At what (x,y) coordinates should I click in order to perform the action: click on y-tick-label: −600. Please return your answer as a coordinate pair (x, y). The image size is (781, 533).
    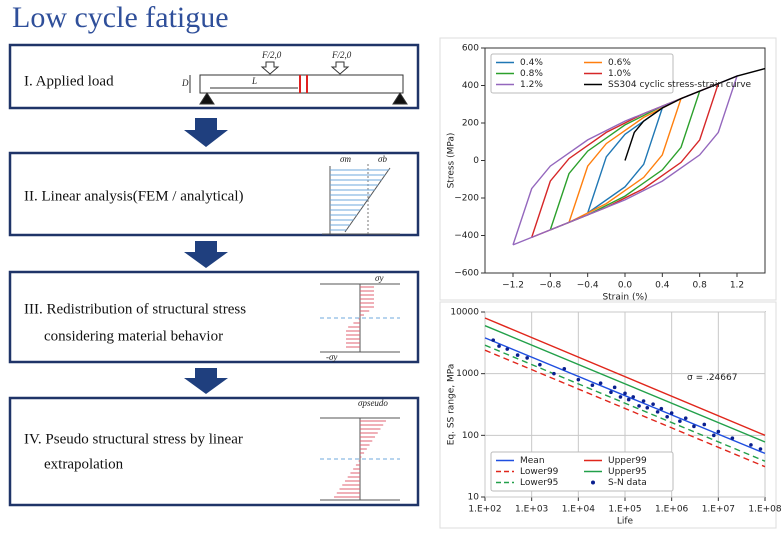
    Looking at the image, I should click on (466, 274).